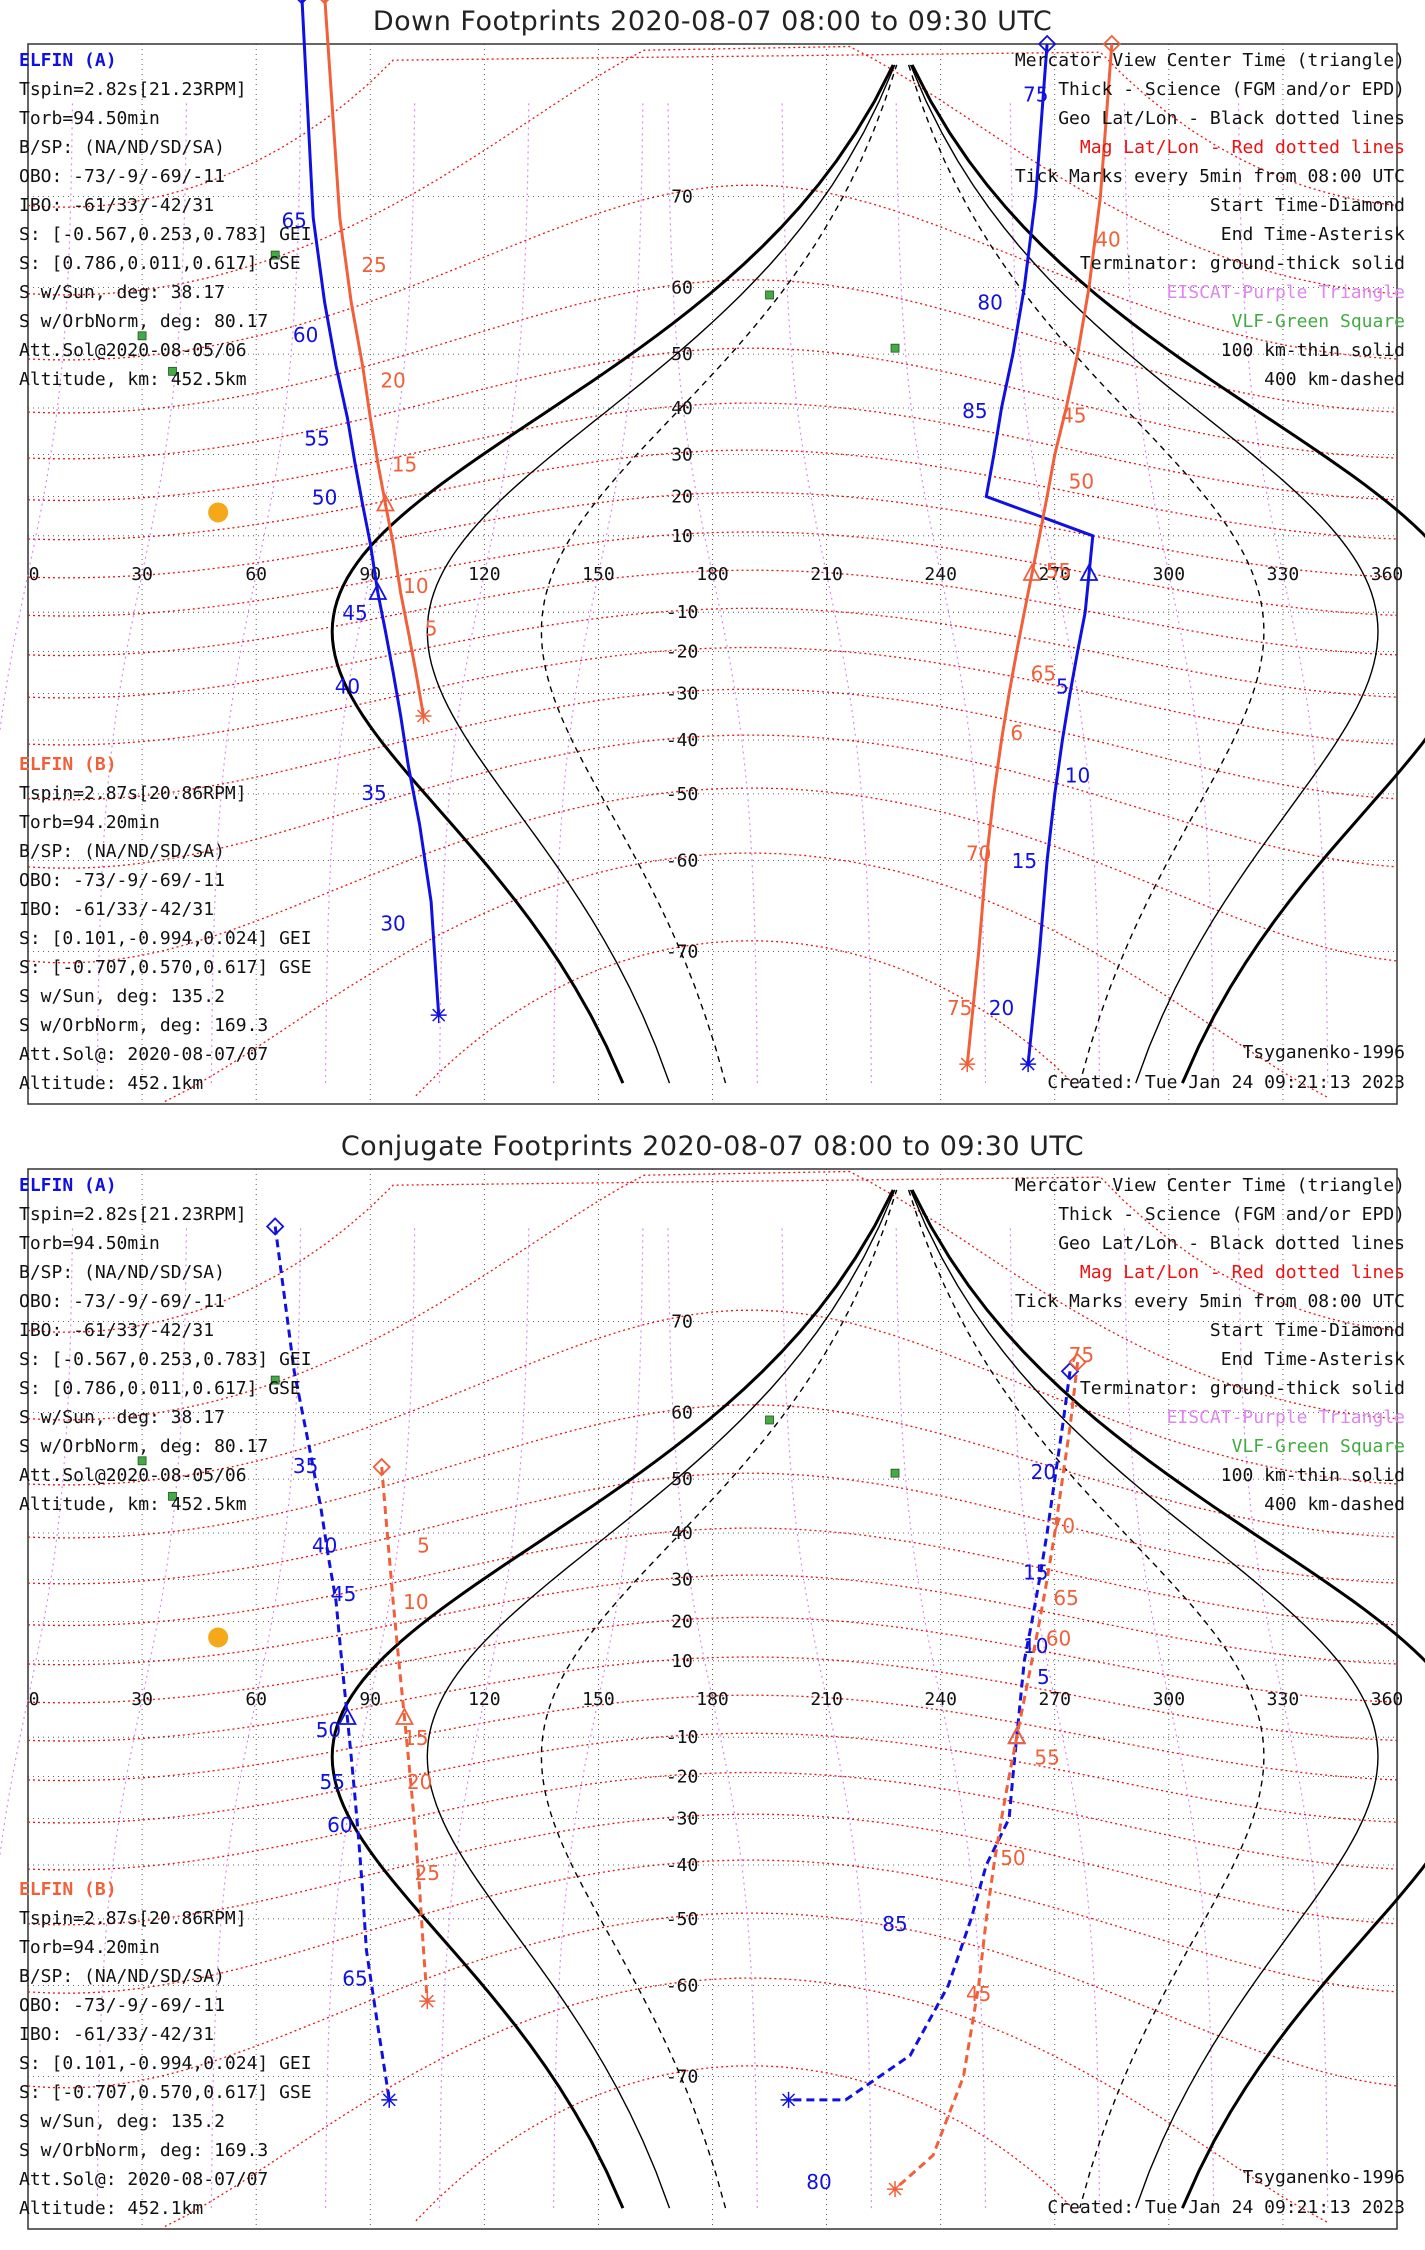 The height and width of the screenshot is (2250, 1425). I want to click on time-tick-label: 75, so click(1035, 94).